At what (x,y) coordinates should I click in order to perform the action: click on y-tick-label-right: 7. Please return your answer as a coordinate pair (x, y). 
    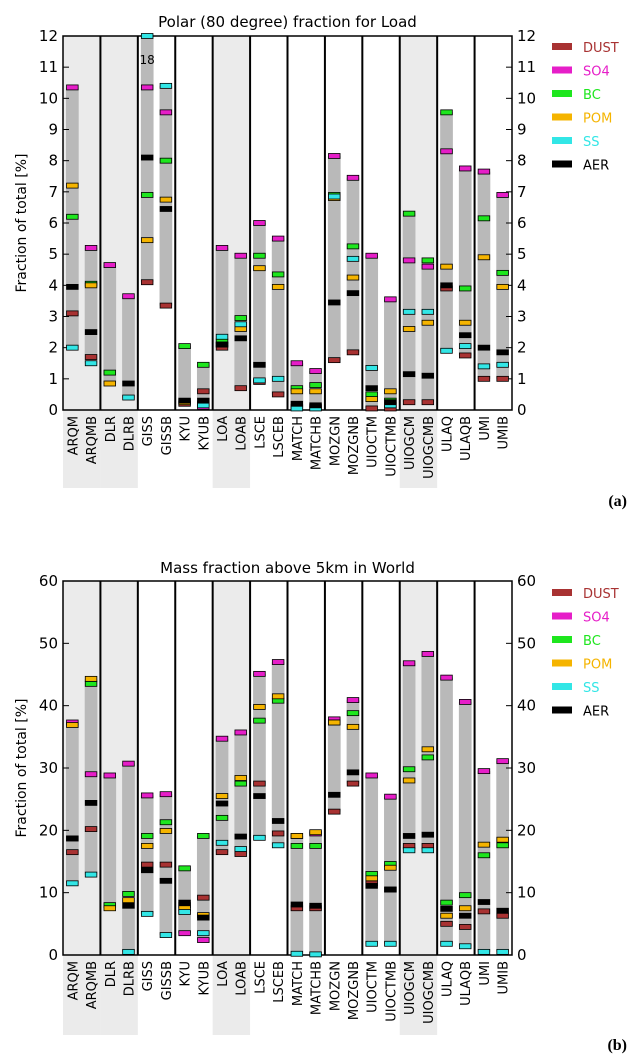
    Looking at the image, I should click on (522, 192).